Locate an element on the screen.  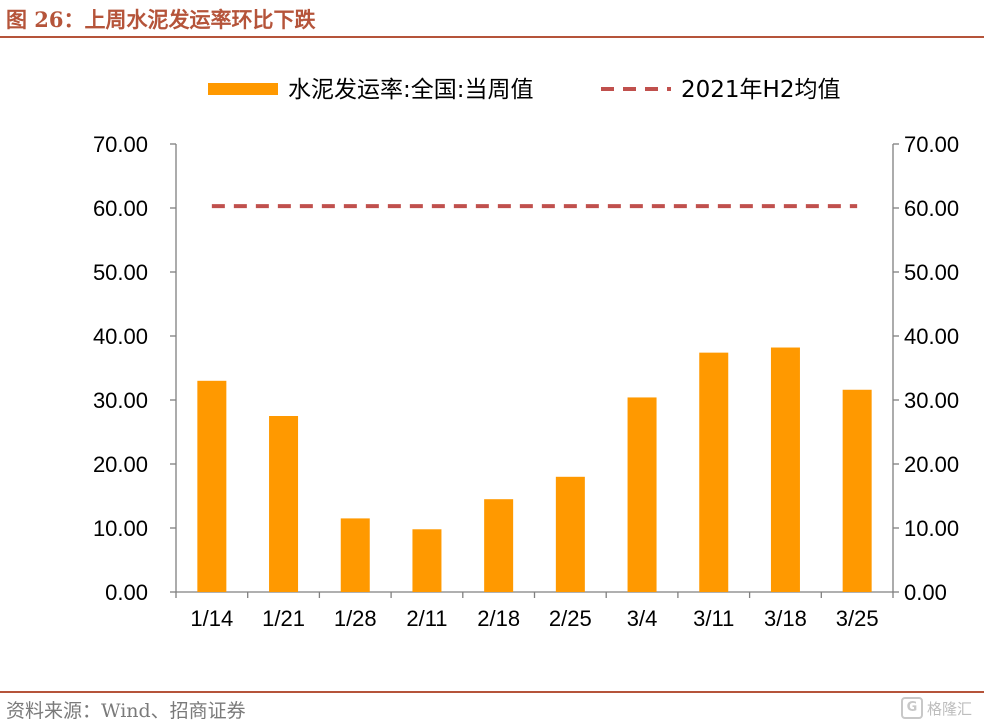
y-tick-label-left: 70.00 is located at coordinates (120, 144).